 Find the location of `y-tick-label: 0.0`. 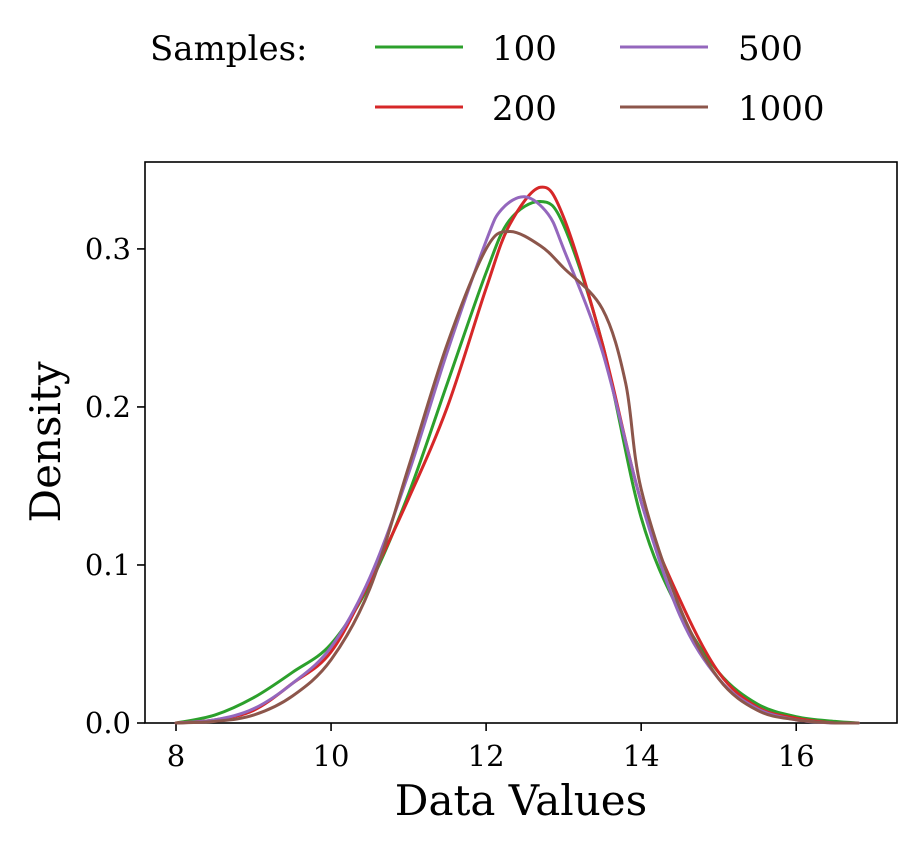

y-tick-label: 0.0 is located at coordinates (108, 723).